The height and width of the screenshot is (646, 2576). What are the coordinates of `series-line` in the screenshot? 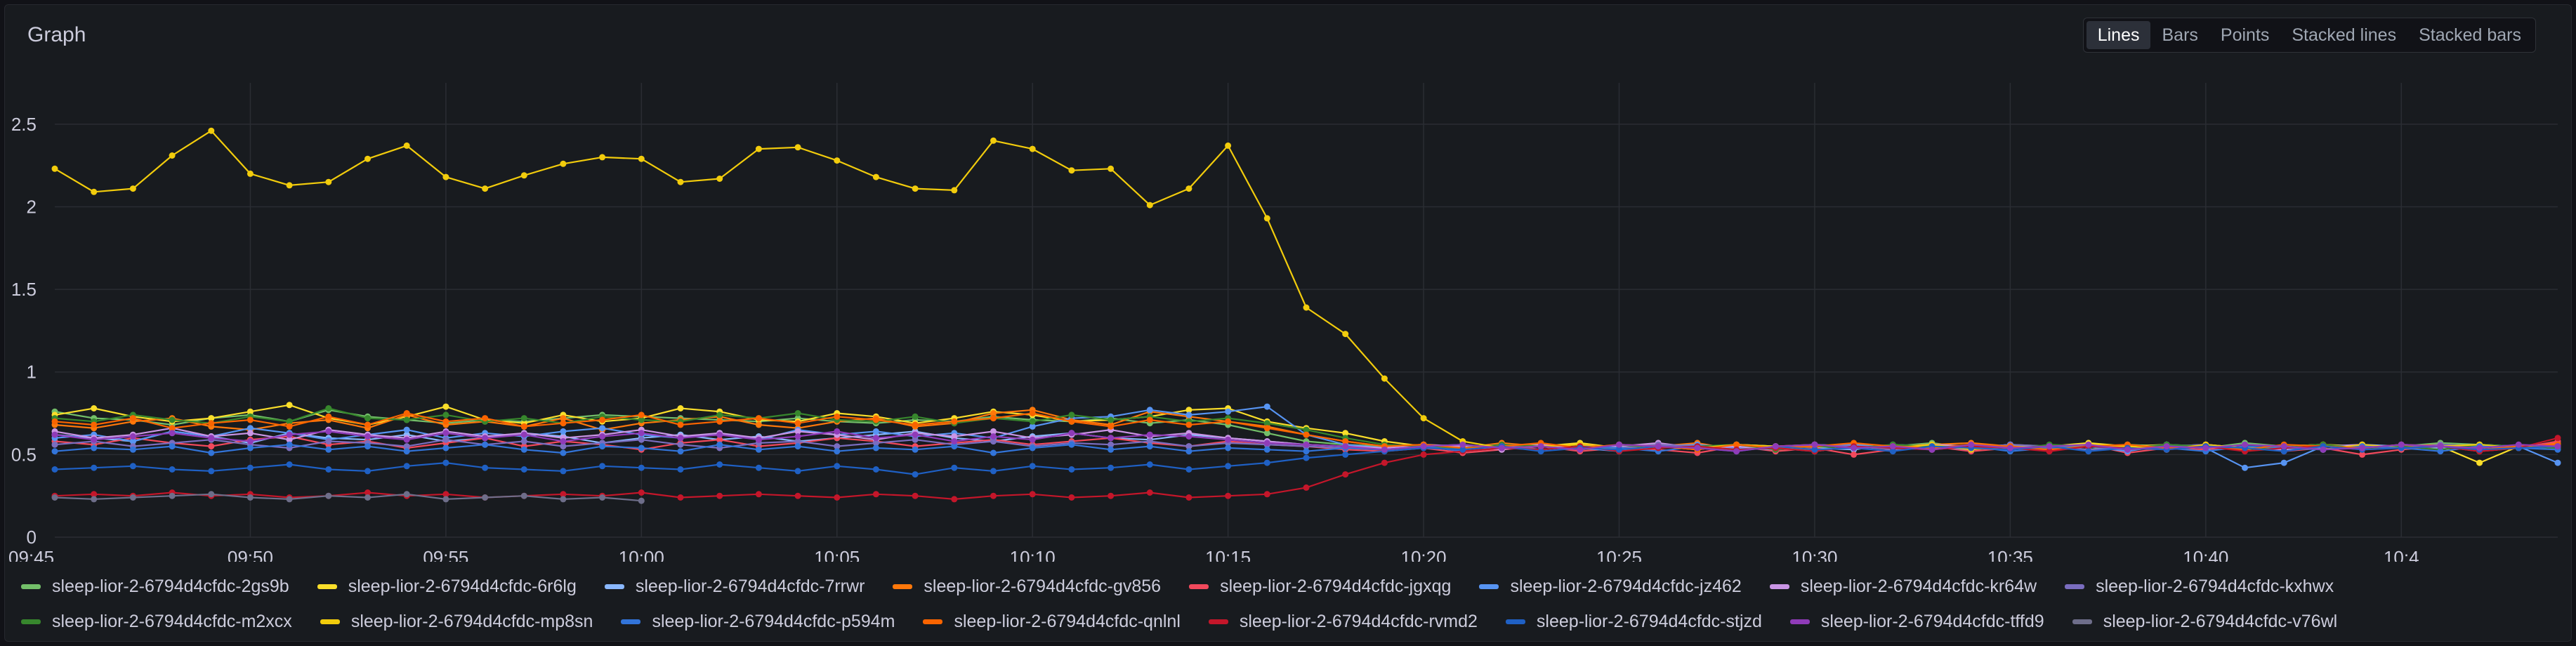 It's located at (348, 498).